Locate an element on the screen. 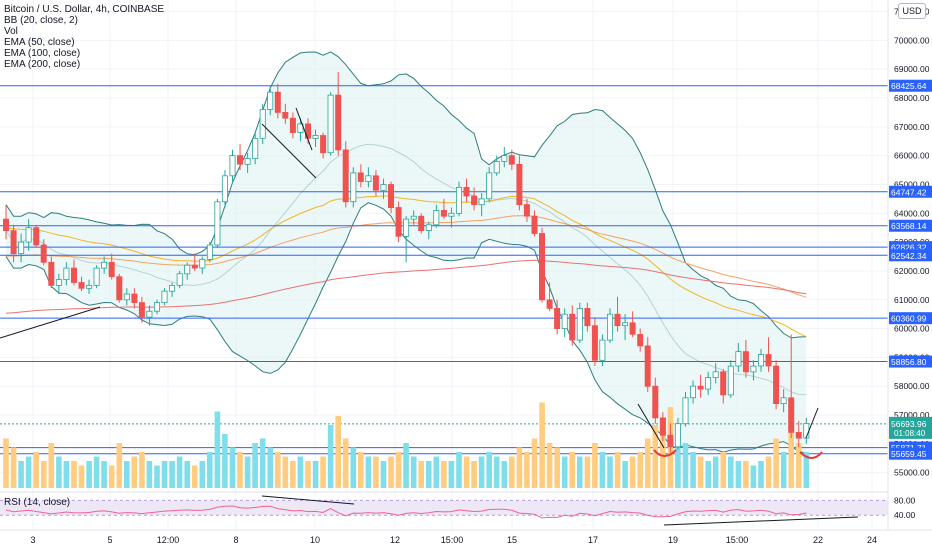 The height and width of the screenshot is (550, 932). ema100-indicator-label: EMA (100, close) is located at coordinates (42, 53).